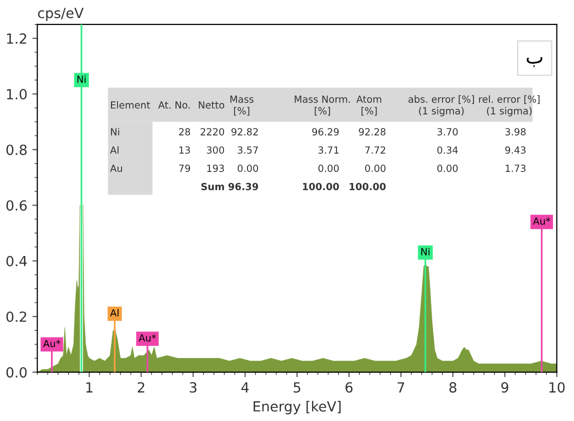 The image size is (574, 421). I want to click on annotation: 92.28, so click(372, 132).